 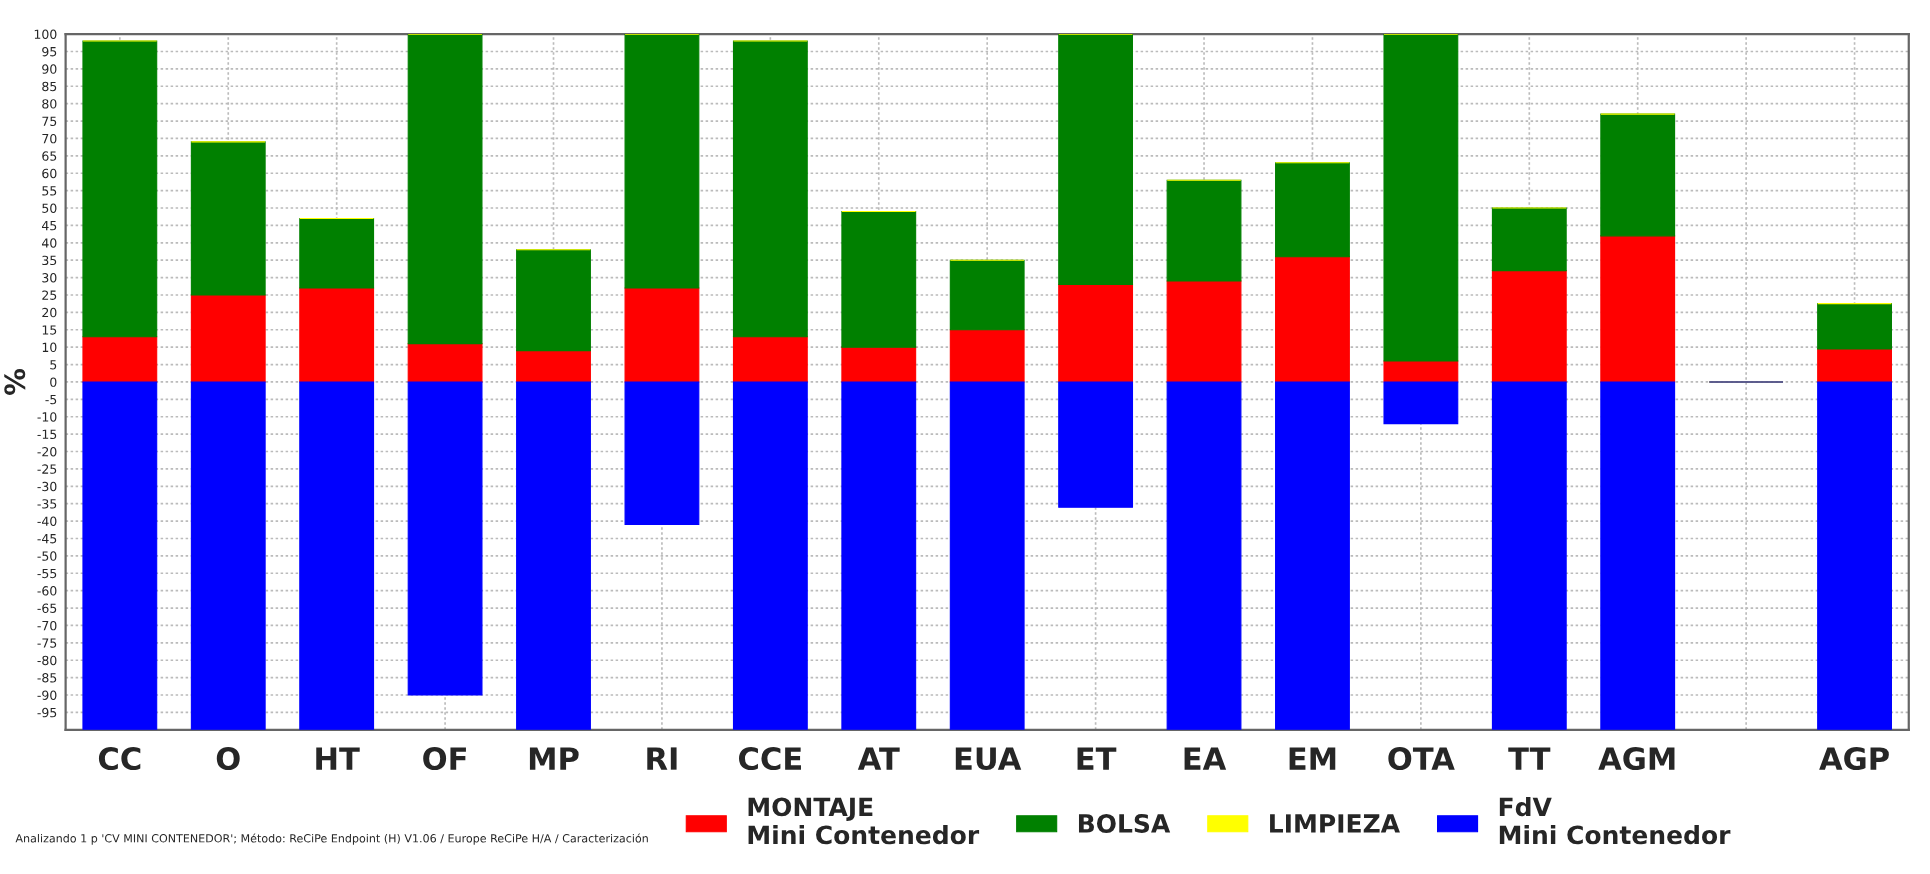 What do you see at coordinates (1097, 758) in the screenshot?
I see `x-tick-label: ET` at bounding box center [1097, 758].